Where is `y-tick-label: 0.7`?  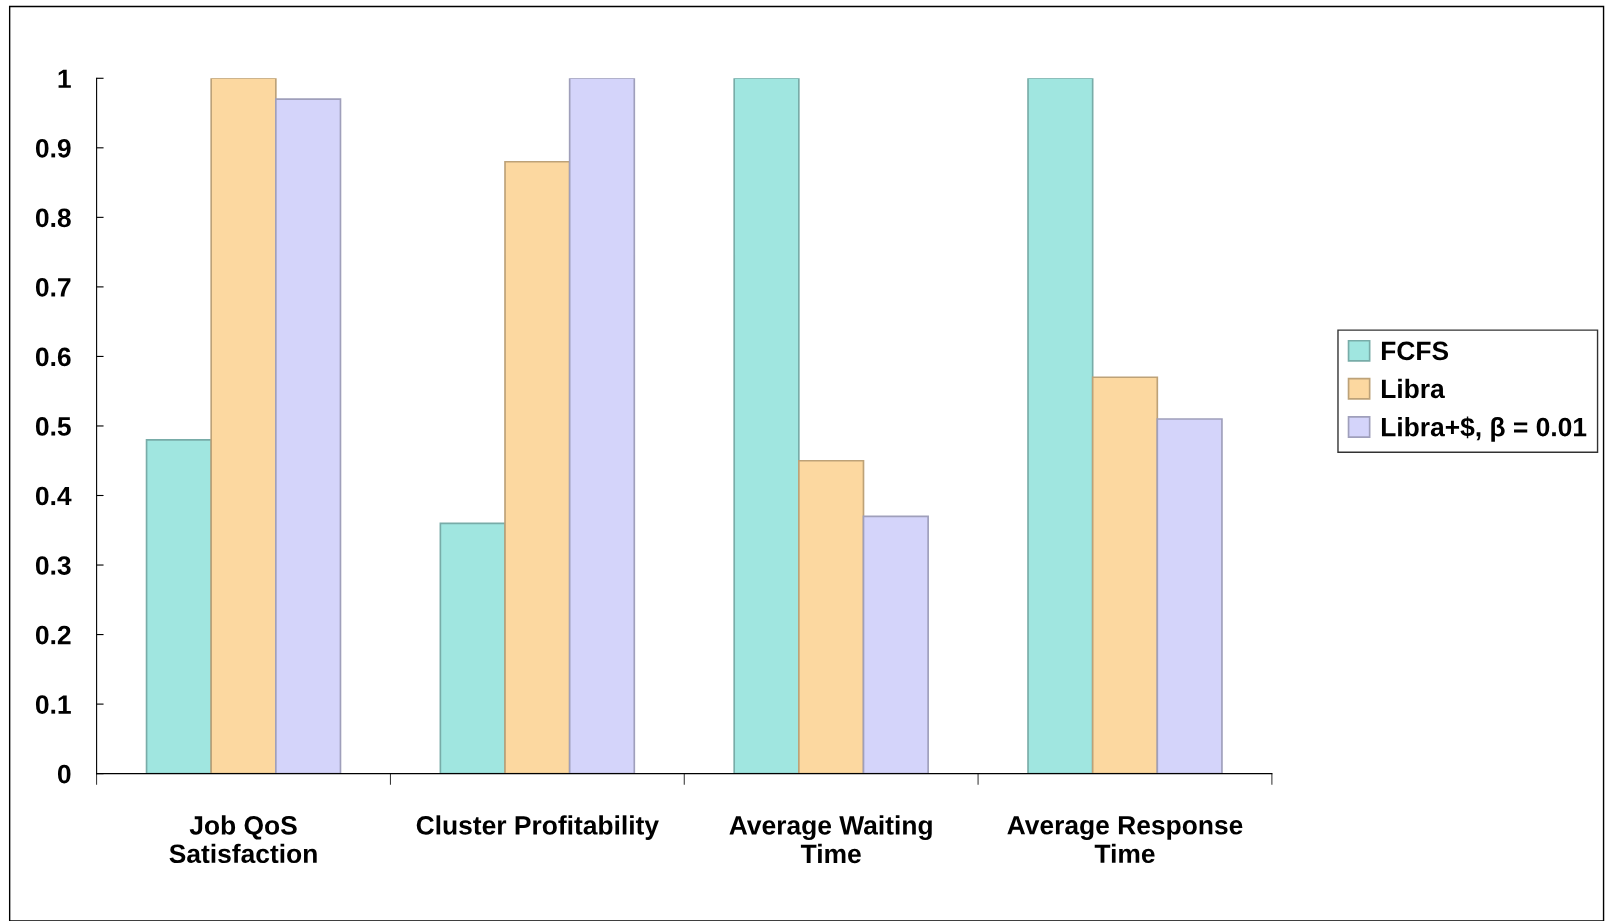
y-tick-label: 0.7 is located at coordinates (53, 287).